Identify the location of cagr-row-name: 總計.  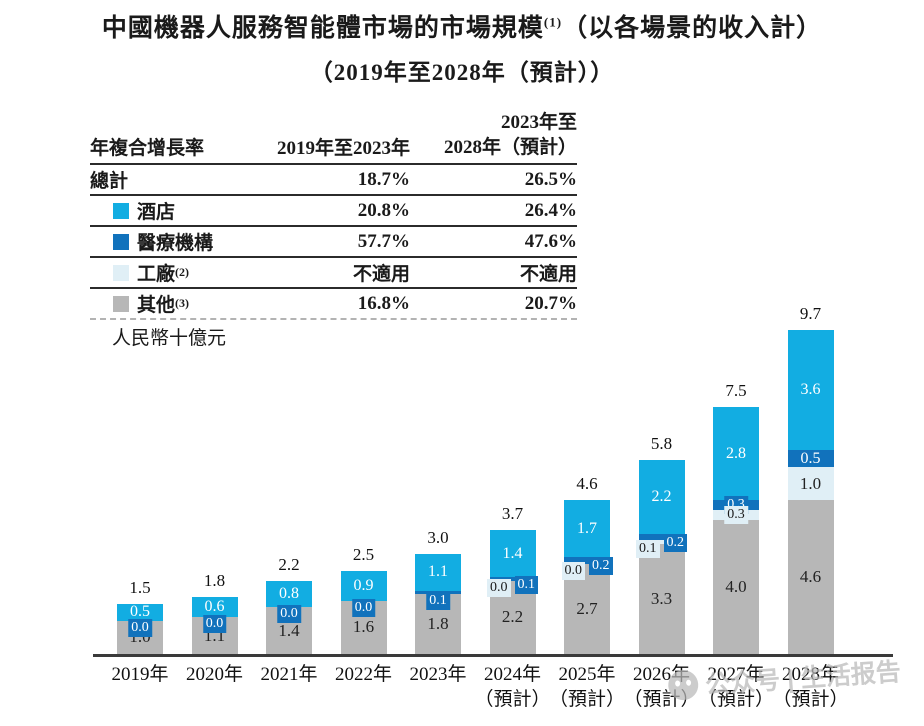
(109, 181).